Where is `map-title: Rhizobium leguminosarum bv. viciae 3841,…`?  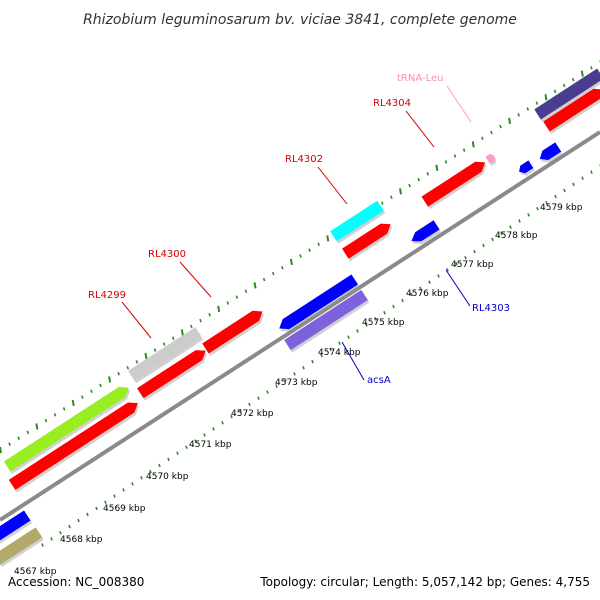
map-title: Rhizobium leguminosarum bv. viciae 3841,… is located at coordinates (300, 20).